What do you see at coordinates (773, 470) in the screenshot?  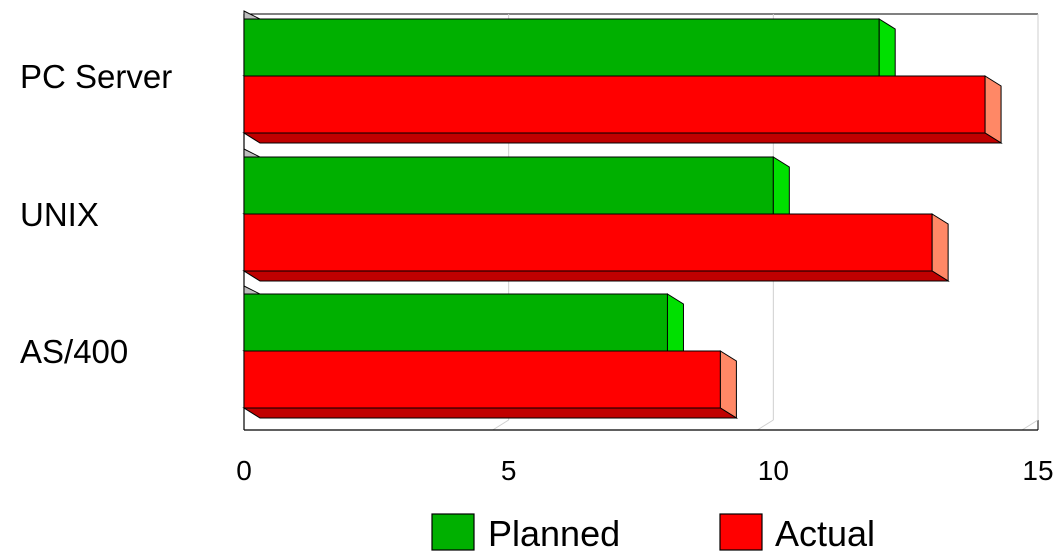 I see `x-tick-label: 10` at bounding box center [773, 470].